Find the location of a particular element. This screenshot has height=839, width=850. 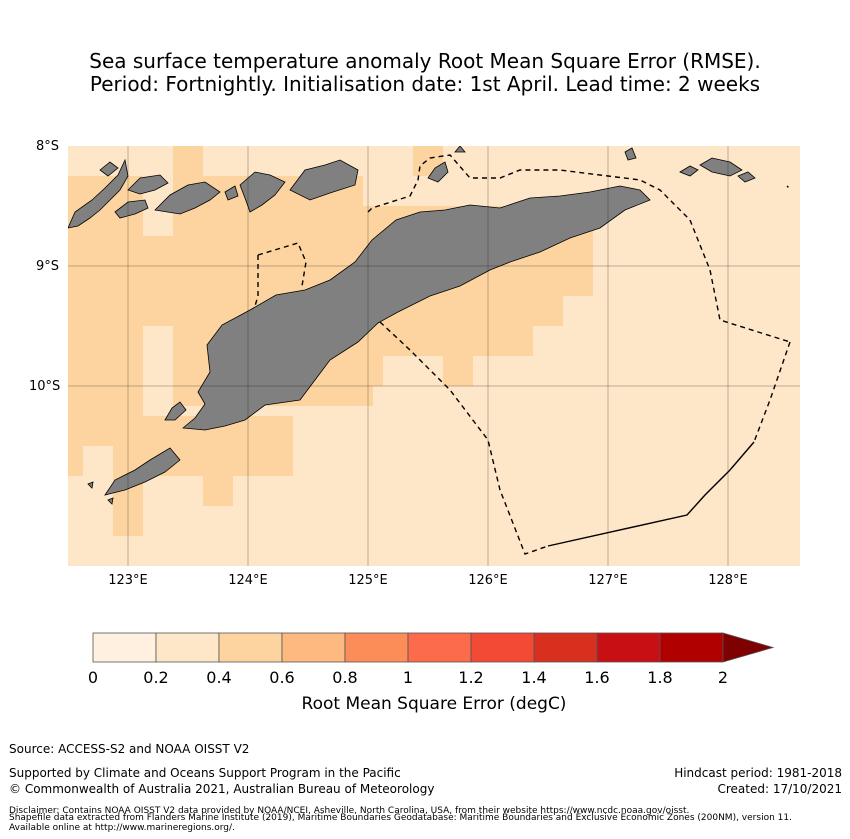

colorbar-tick: 1.8 is located at coordinates (660, 677).